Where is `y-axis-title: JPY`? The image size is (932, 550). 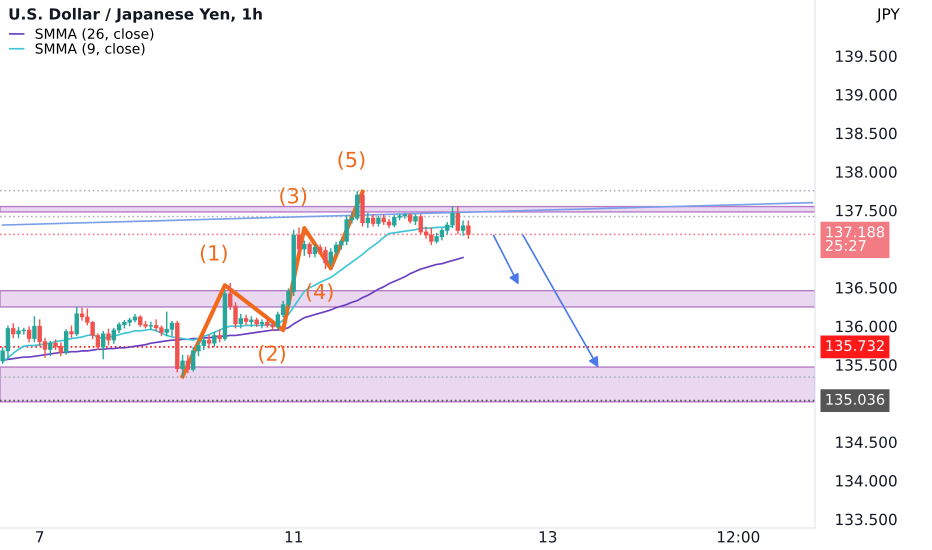
y-axis-title: JPY is located at coordinates (888, 15).